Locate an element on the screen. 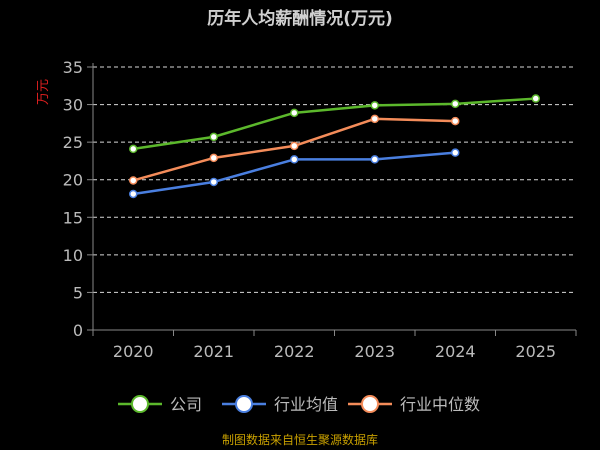 The image size is (600, 450). legend-label: 行业中位数 is located at coordinates (440, 404).